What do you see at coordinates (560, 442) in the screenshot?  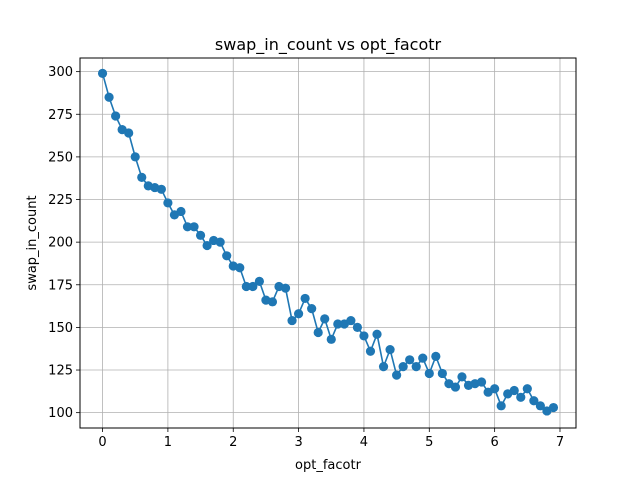 I see `x-tick-label: 7` at bounding box center [560, 442].